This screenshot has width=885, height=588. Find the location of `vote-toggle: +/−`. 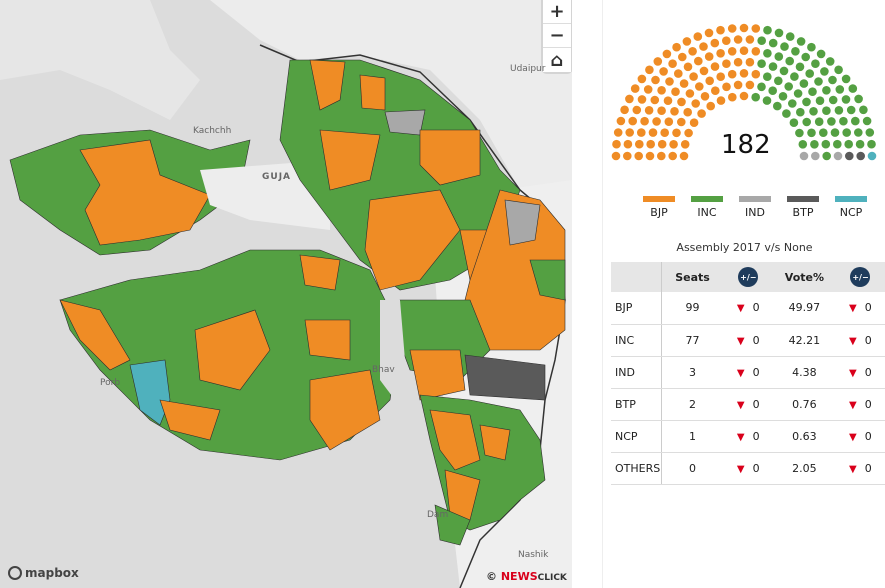

vote-toggle: +/− is located at coordinates (859, 277).